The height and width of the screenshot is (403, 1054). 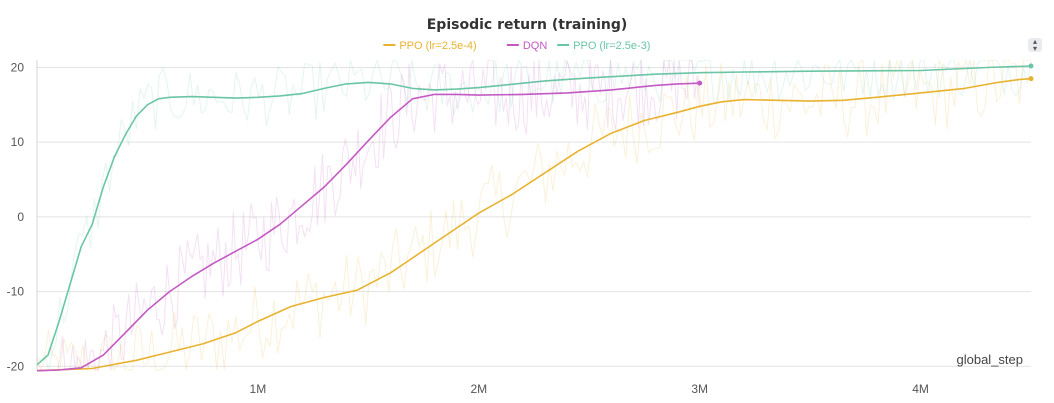 I want to click on x-axis-label: global_step, so click(x=990, y=359).